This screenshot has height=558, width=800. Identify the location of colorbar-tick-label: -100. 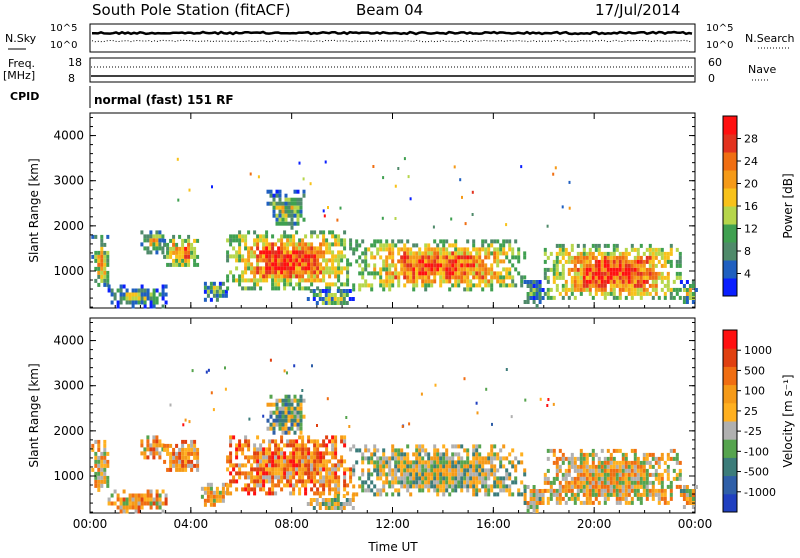
(756, 451).